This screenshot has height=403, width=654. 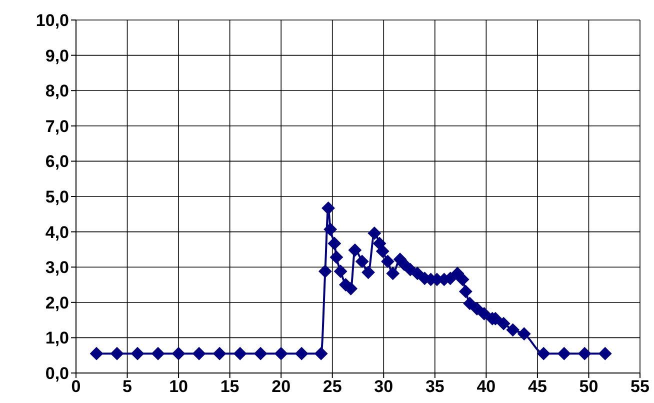 I want to click on y-tick-label: 3,0, so click(x=57, y=268).